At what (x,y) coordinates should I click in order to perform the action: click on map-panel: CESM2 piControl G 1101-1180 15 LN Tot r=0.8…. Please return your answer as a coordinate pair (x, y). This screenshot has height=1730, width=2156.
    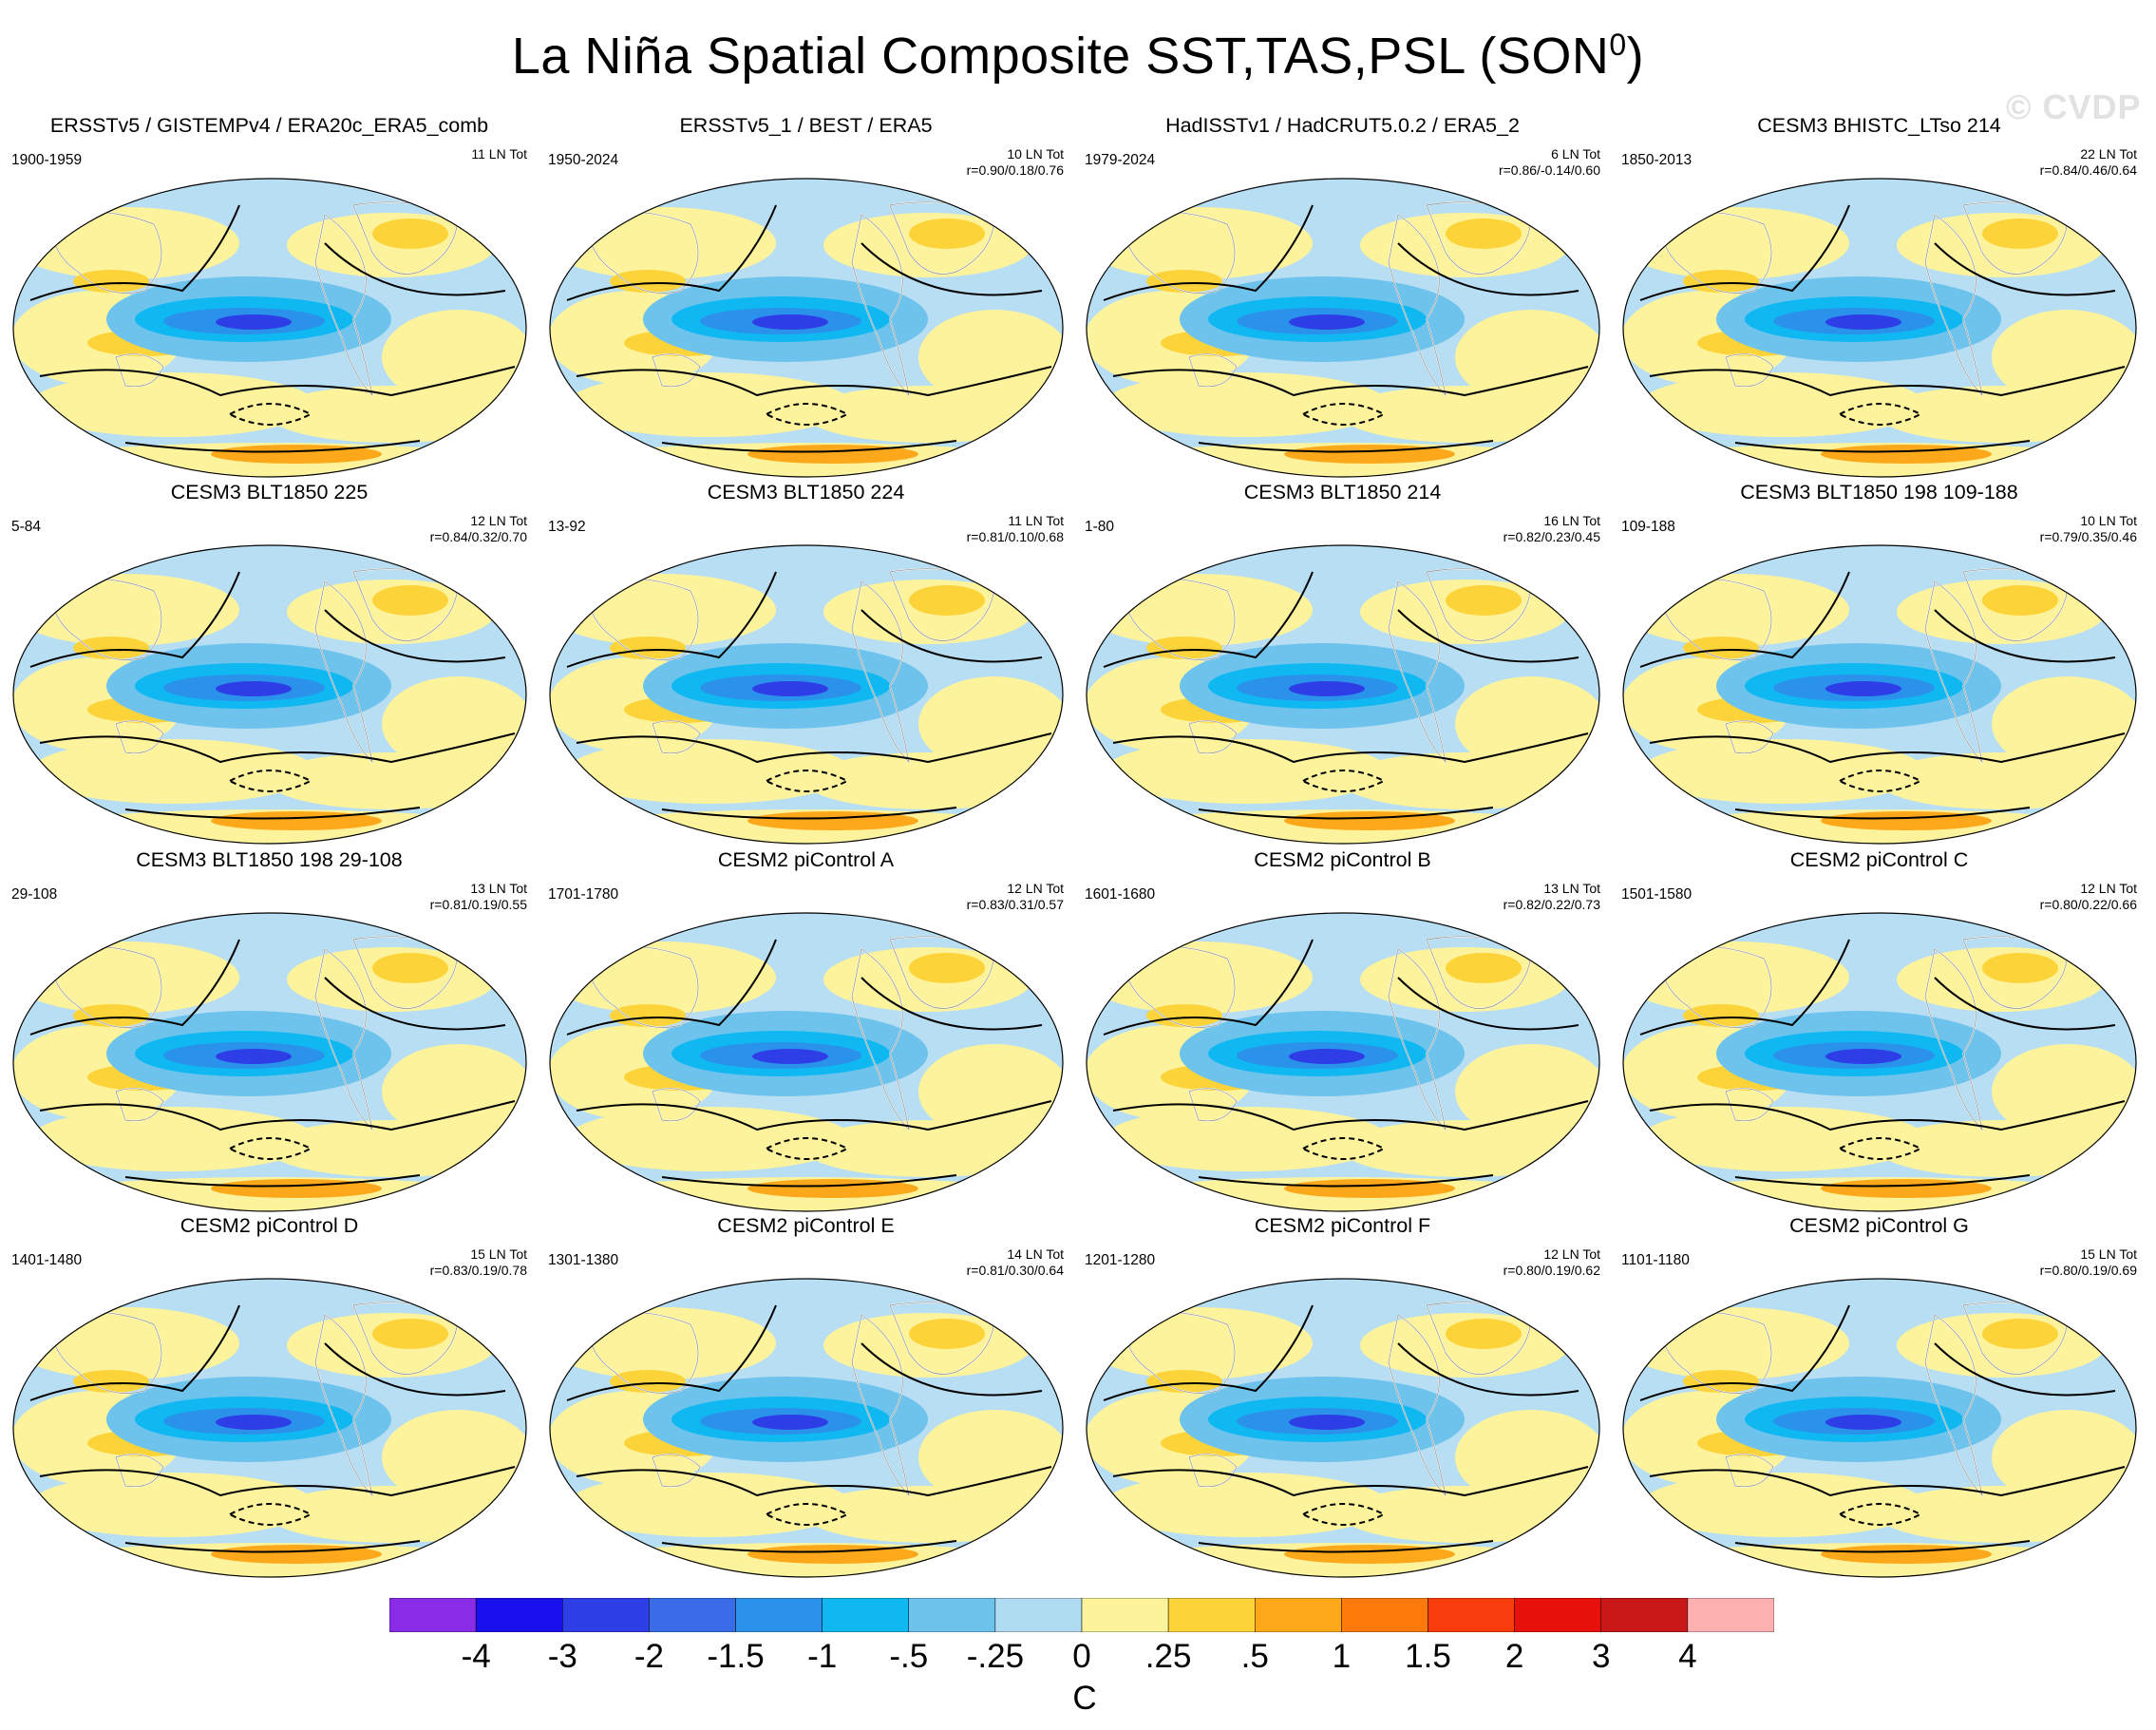
    Looking at the image, I should click on (1879, 1400).